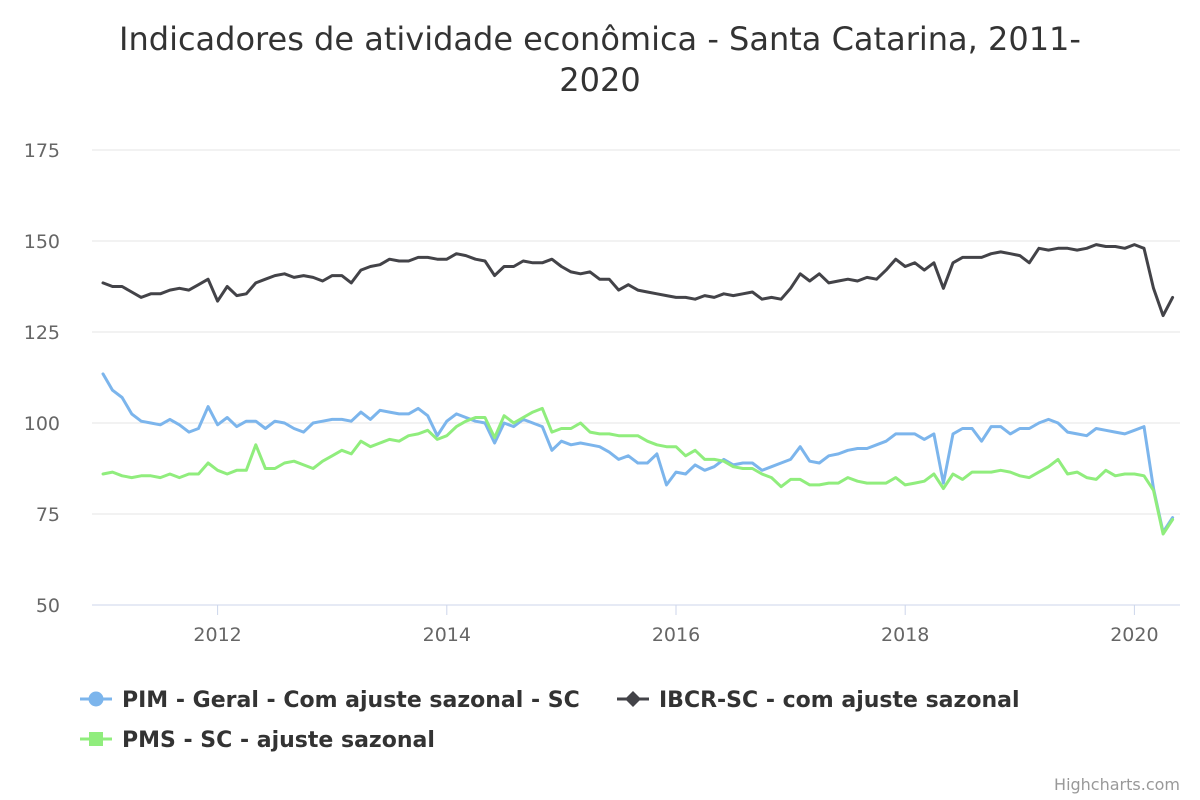  I want to click on x-tick-label: 2014, so click(447, 635).